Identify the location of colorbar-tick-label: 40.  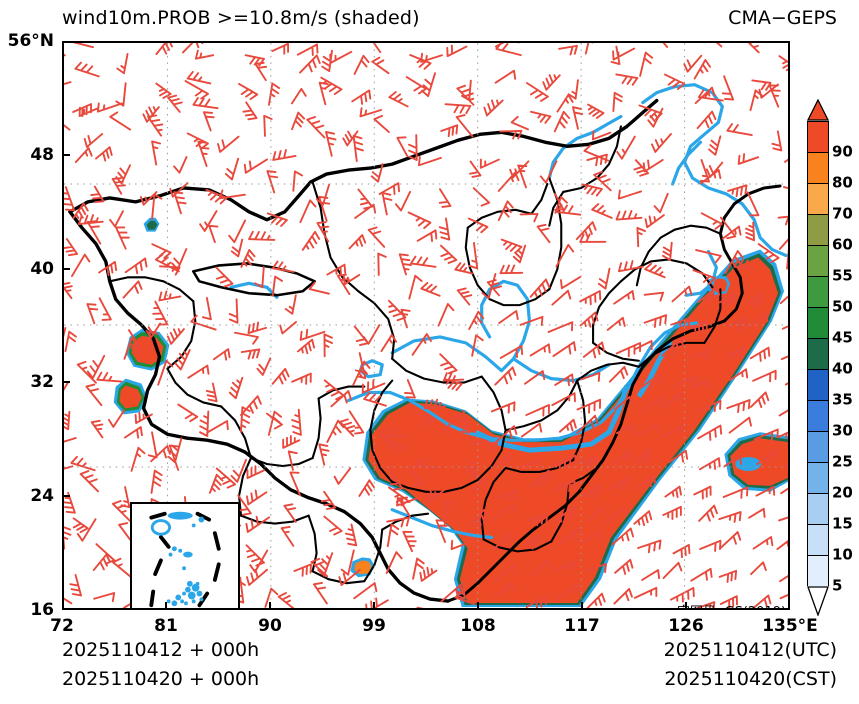
(842, 368).